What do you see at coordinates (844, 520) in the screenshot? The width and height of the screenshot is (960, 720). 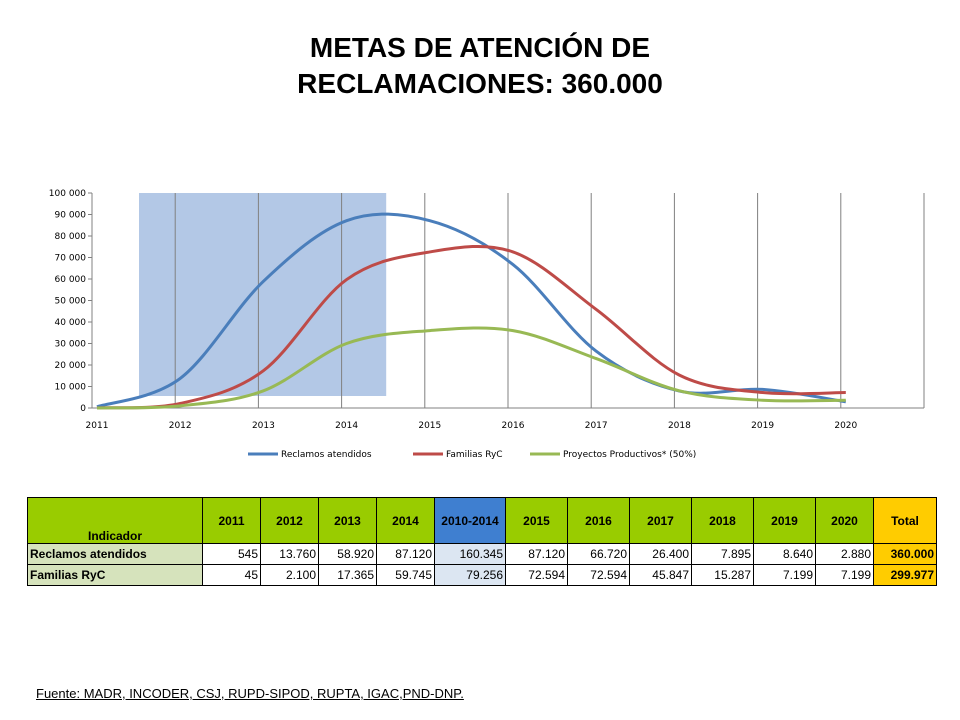 I see `header-cell: 2020` at bounding box center [844, 520].